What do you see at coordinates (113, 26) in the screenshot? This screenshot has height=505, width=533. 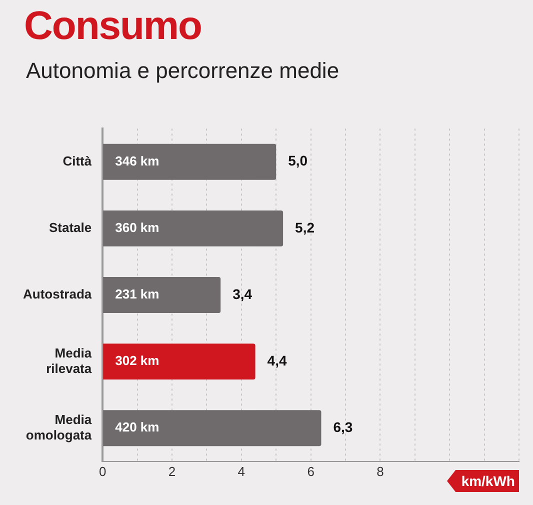 I see `chart-title: Consumo` at bounding box center [113, 26].